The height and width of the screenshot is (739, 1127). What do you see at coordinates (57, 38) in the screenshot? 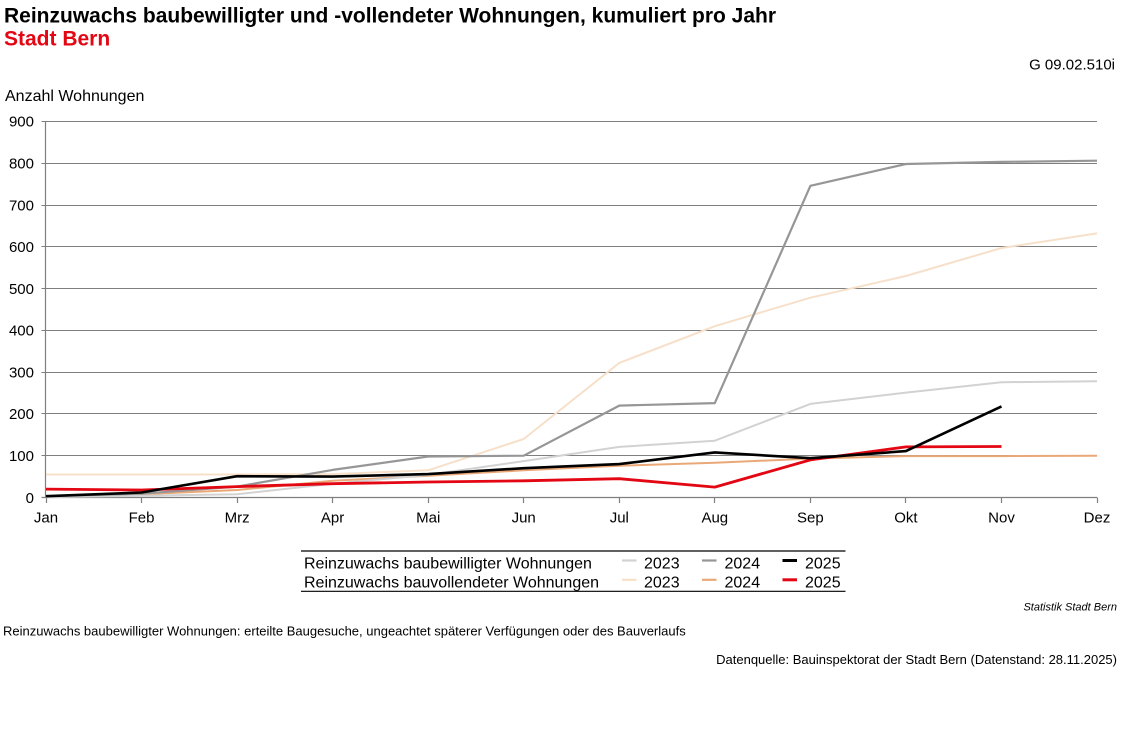
I see `svg-text: Stadt Bern` at bounding box center [57, 38].